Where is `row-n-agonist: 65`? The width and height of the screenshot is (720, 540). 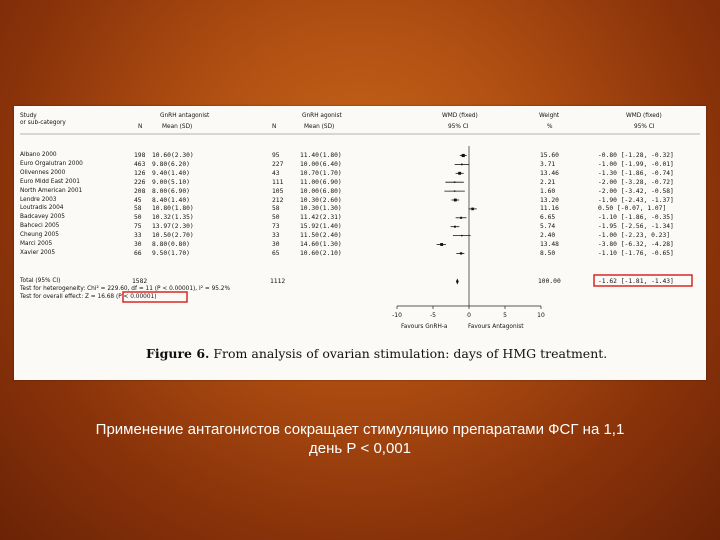
row-n-agonist: 65 is located at coordinates (276, 253).